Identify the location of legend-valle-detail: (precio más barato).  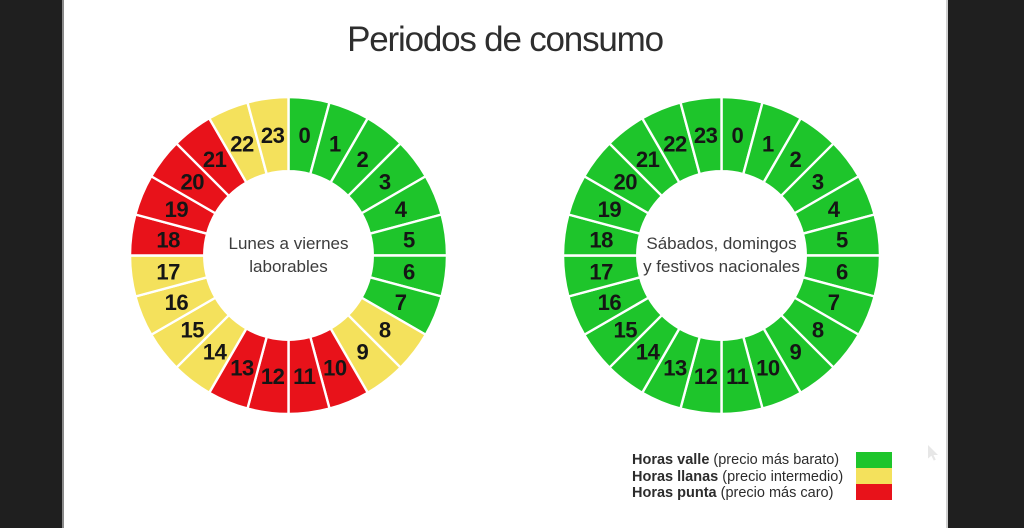
(774, 460).